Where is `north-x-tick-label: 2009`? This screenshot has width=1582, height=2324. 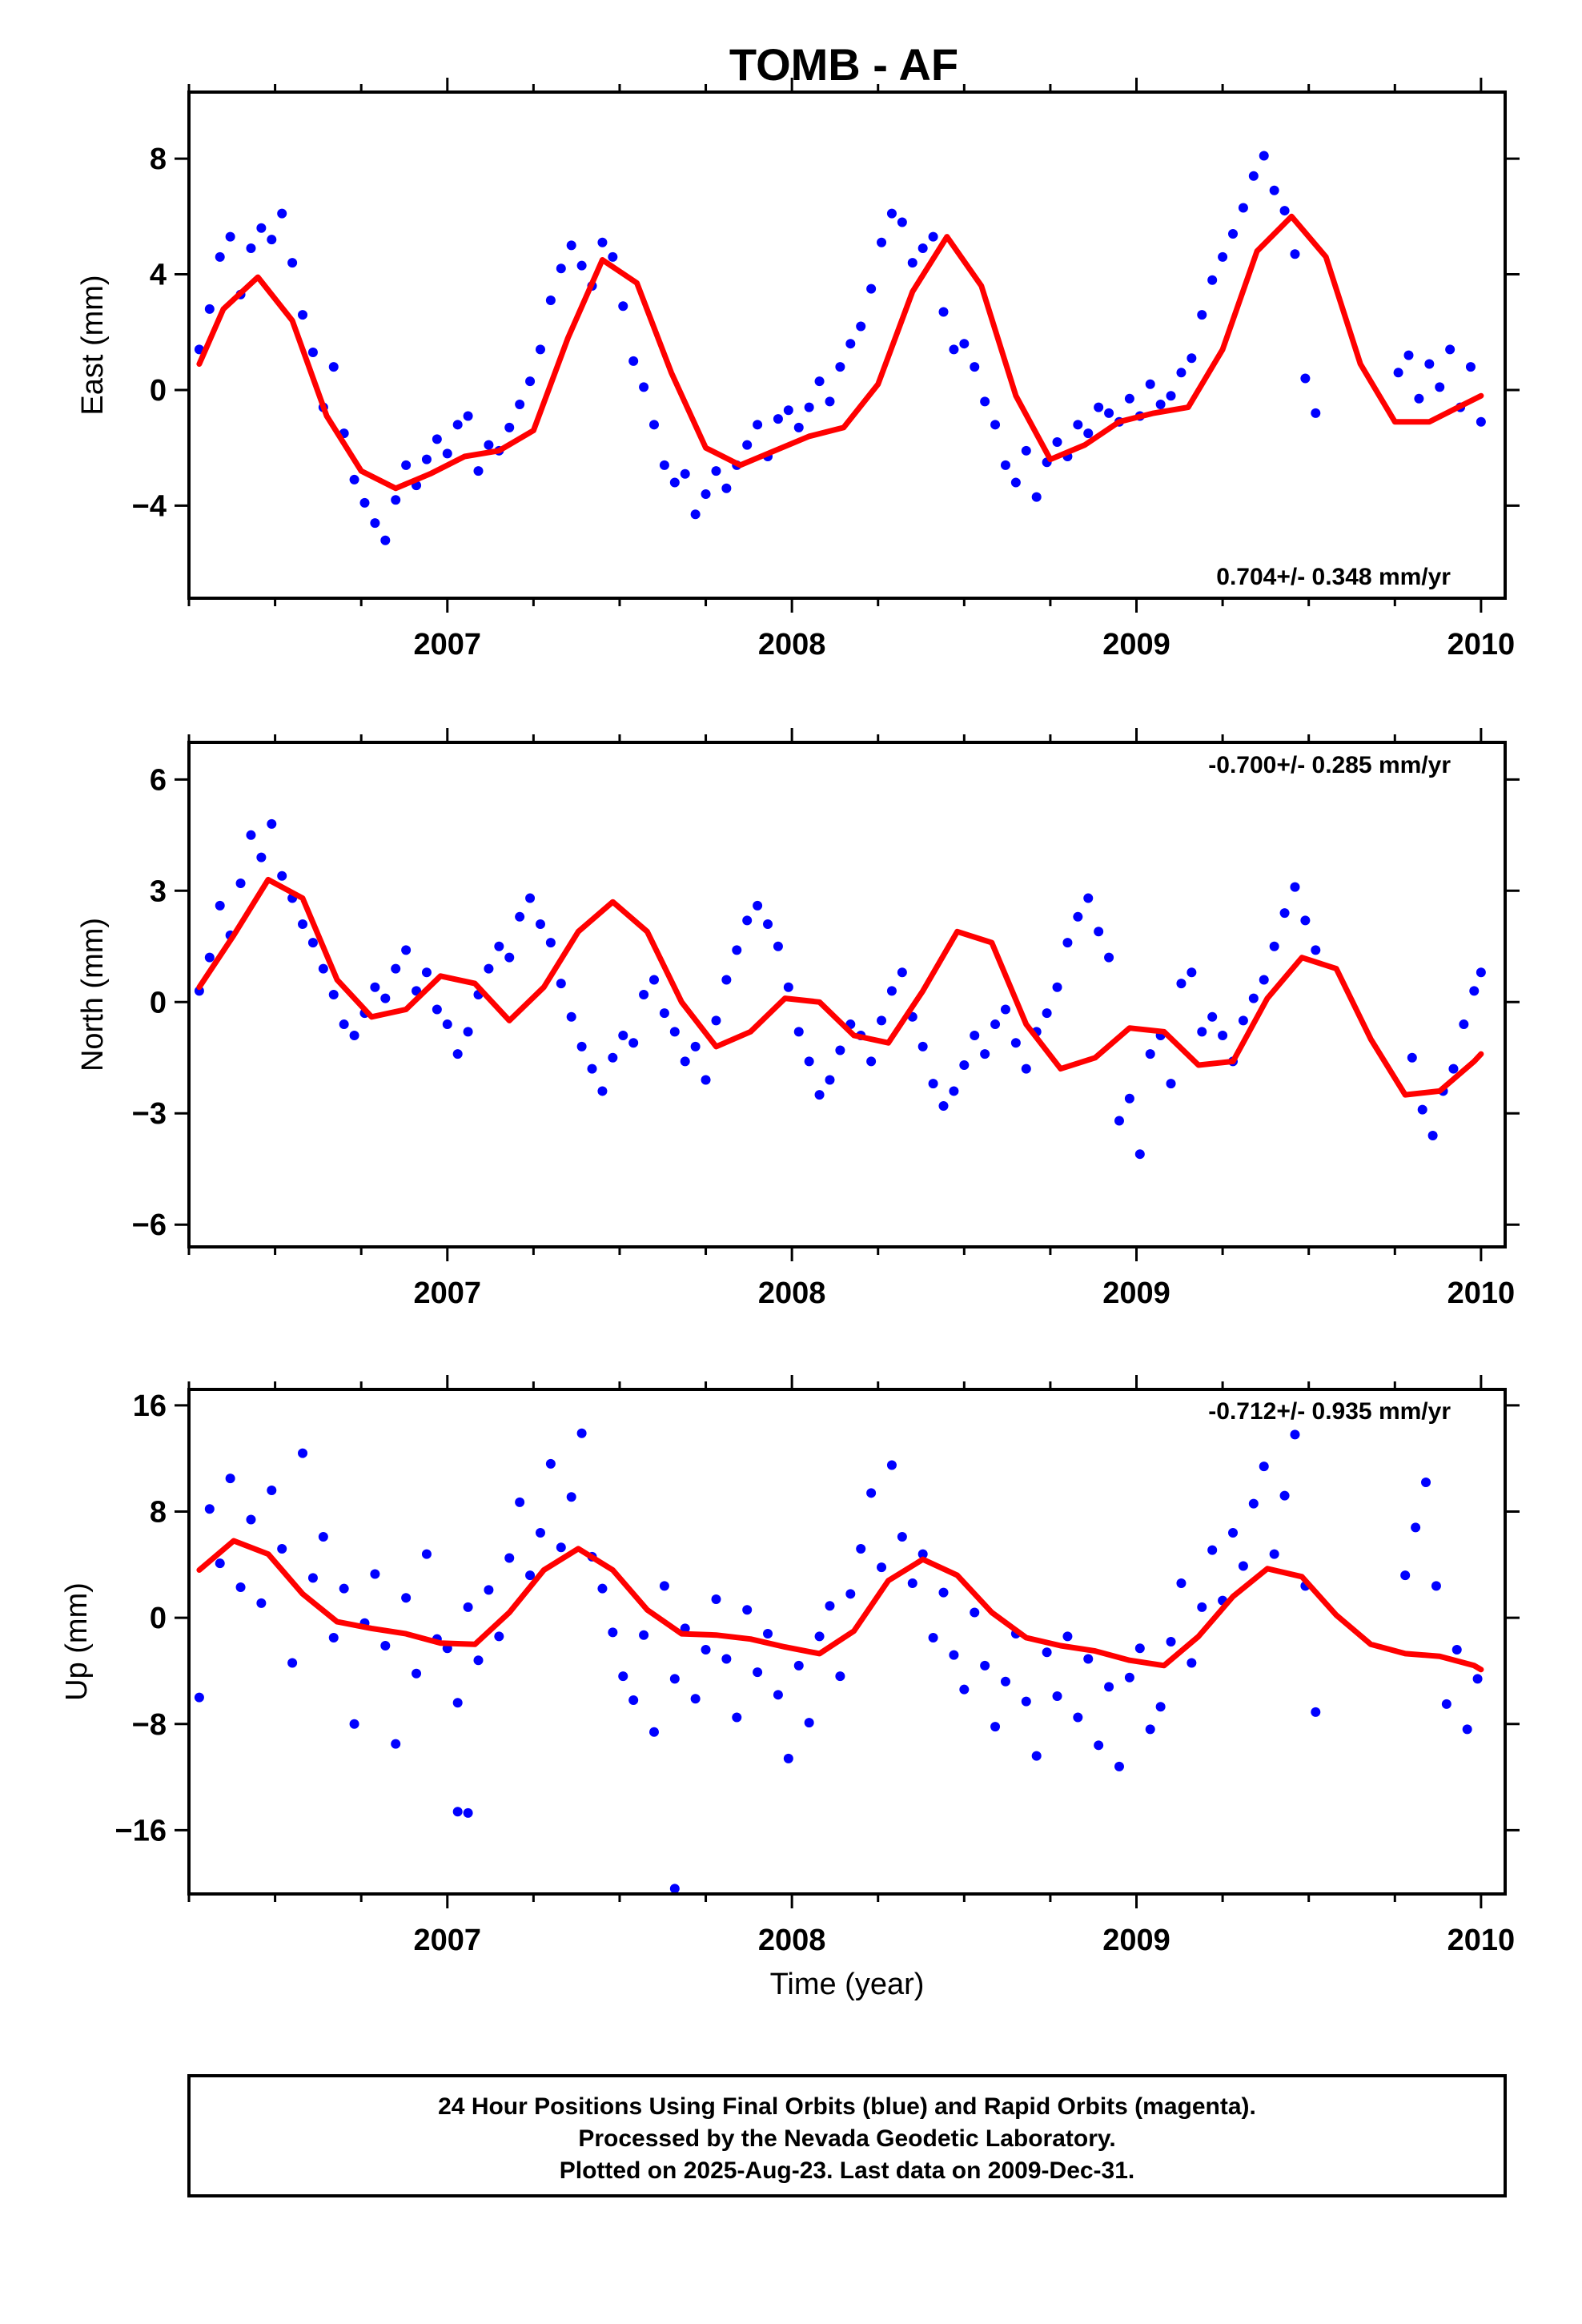
north-x-tick-label: 2009 is located at coordinates (1136, 1294).